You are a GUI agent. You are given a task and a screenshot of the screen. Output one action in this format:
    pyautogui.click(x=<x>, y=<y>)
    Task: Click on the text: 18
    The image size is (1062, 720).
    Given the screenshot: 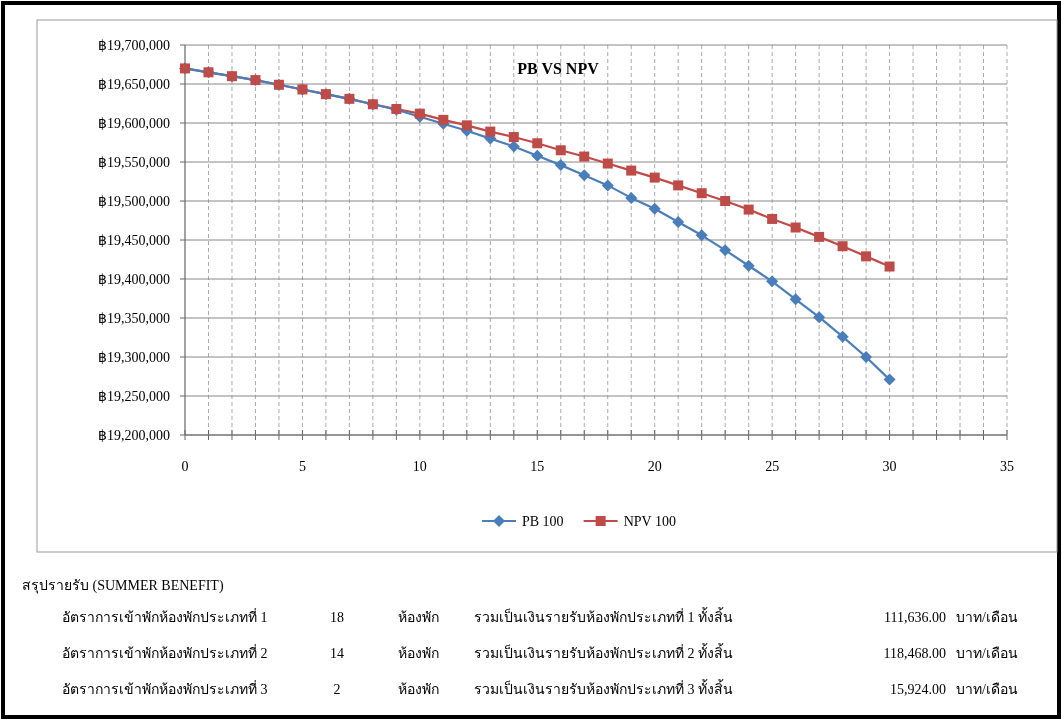 What is the action you would take?
    pyautogui.click(x=337, y=617)
    